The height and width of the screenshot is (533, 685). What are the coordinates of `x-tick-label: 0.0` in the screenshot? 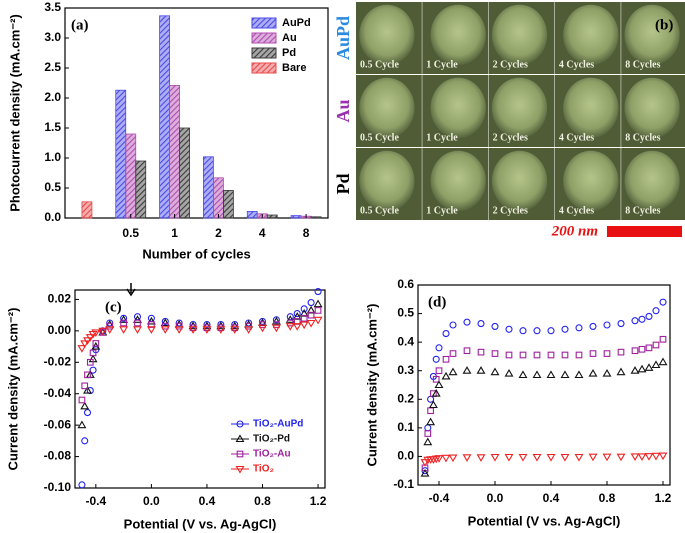 It's located at (495, 498).